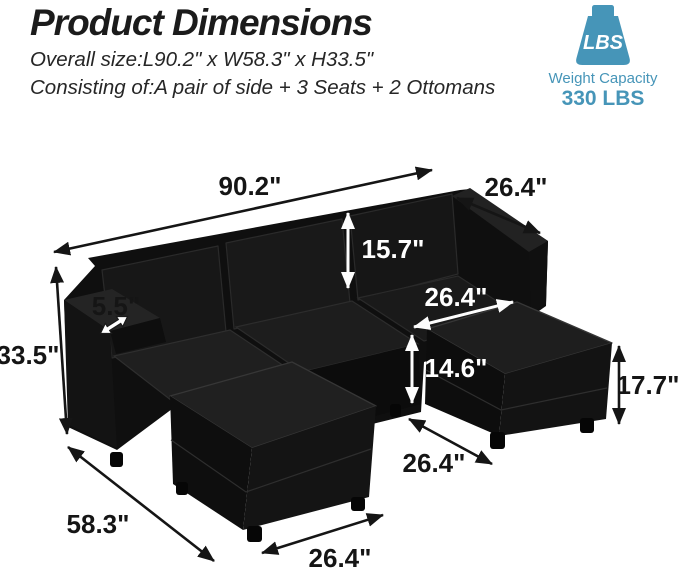 The image size is (679, 571). Describe the element at coordinates (340, 557) in the screenshot. I see `dim-label-ottoman-width: 26.4"` at that location.